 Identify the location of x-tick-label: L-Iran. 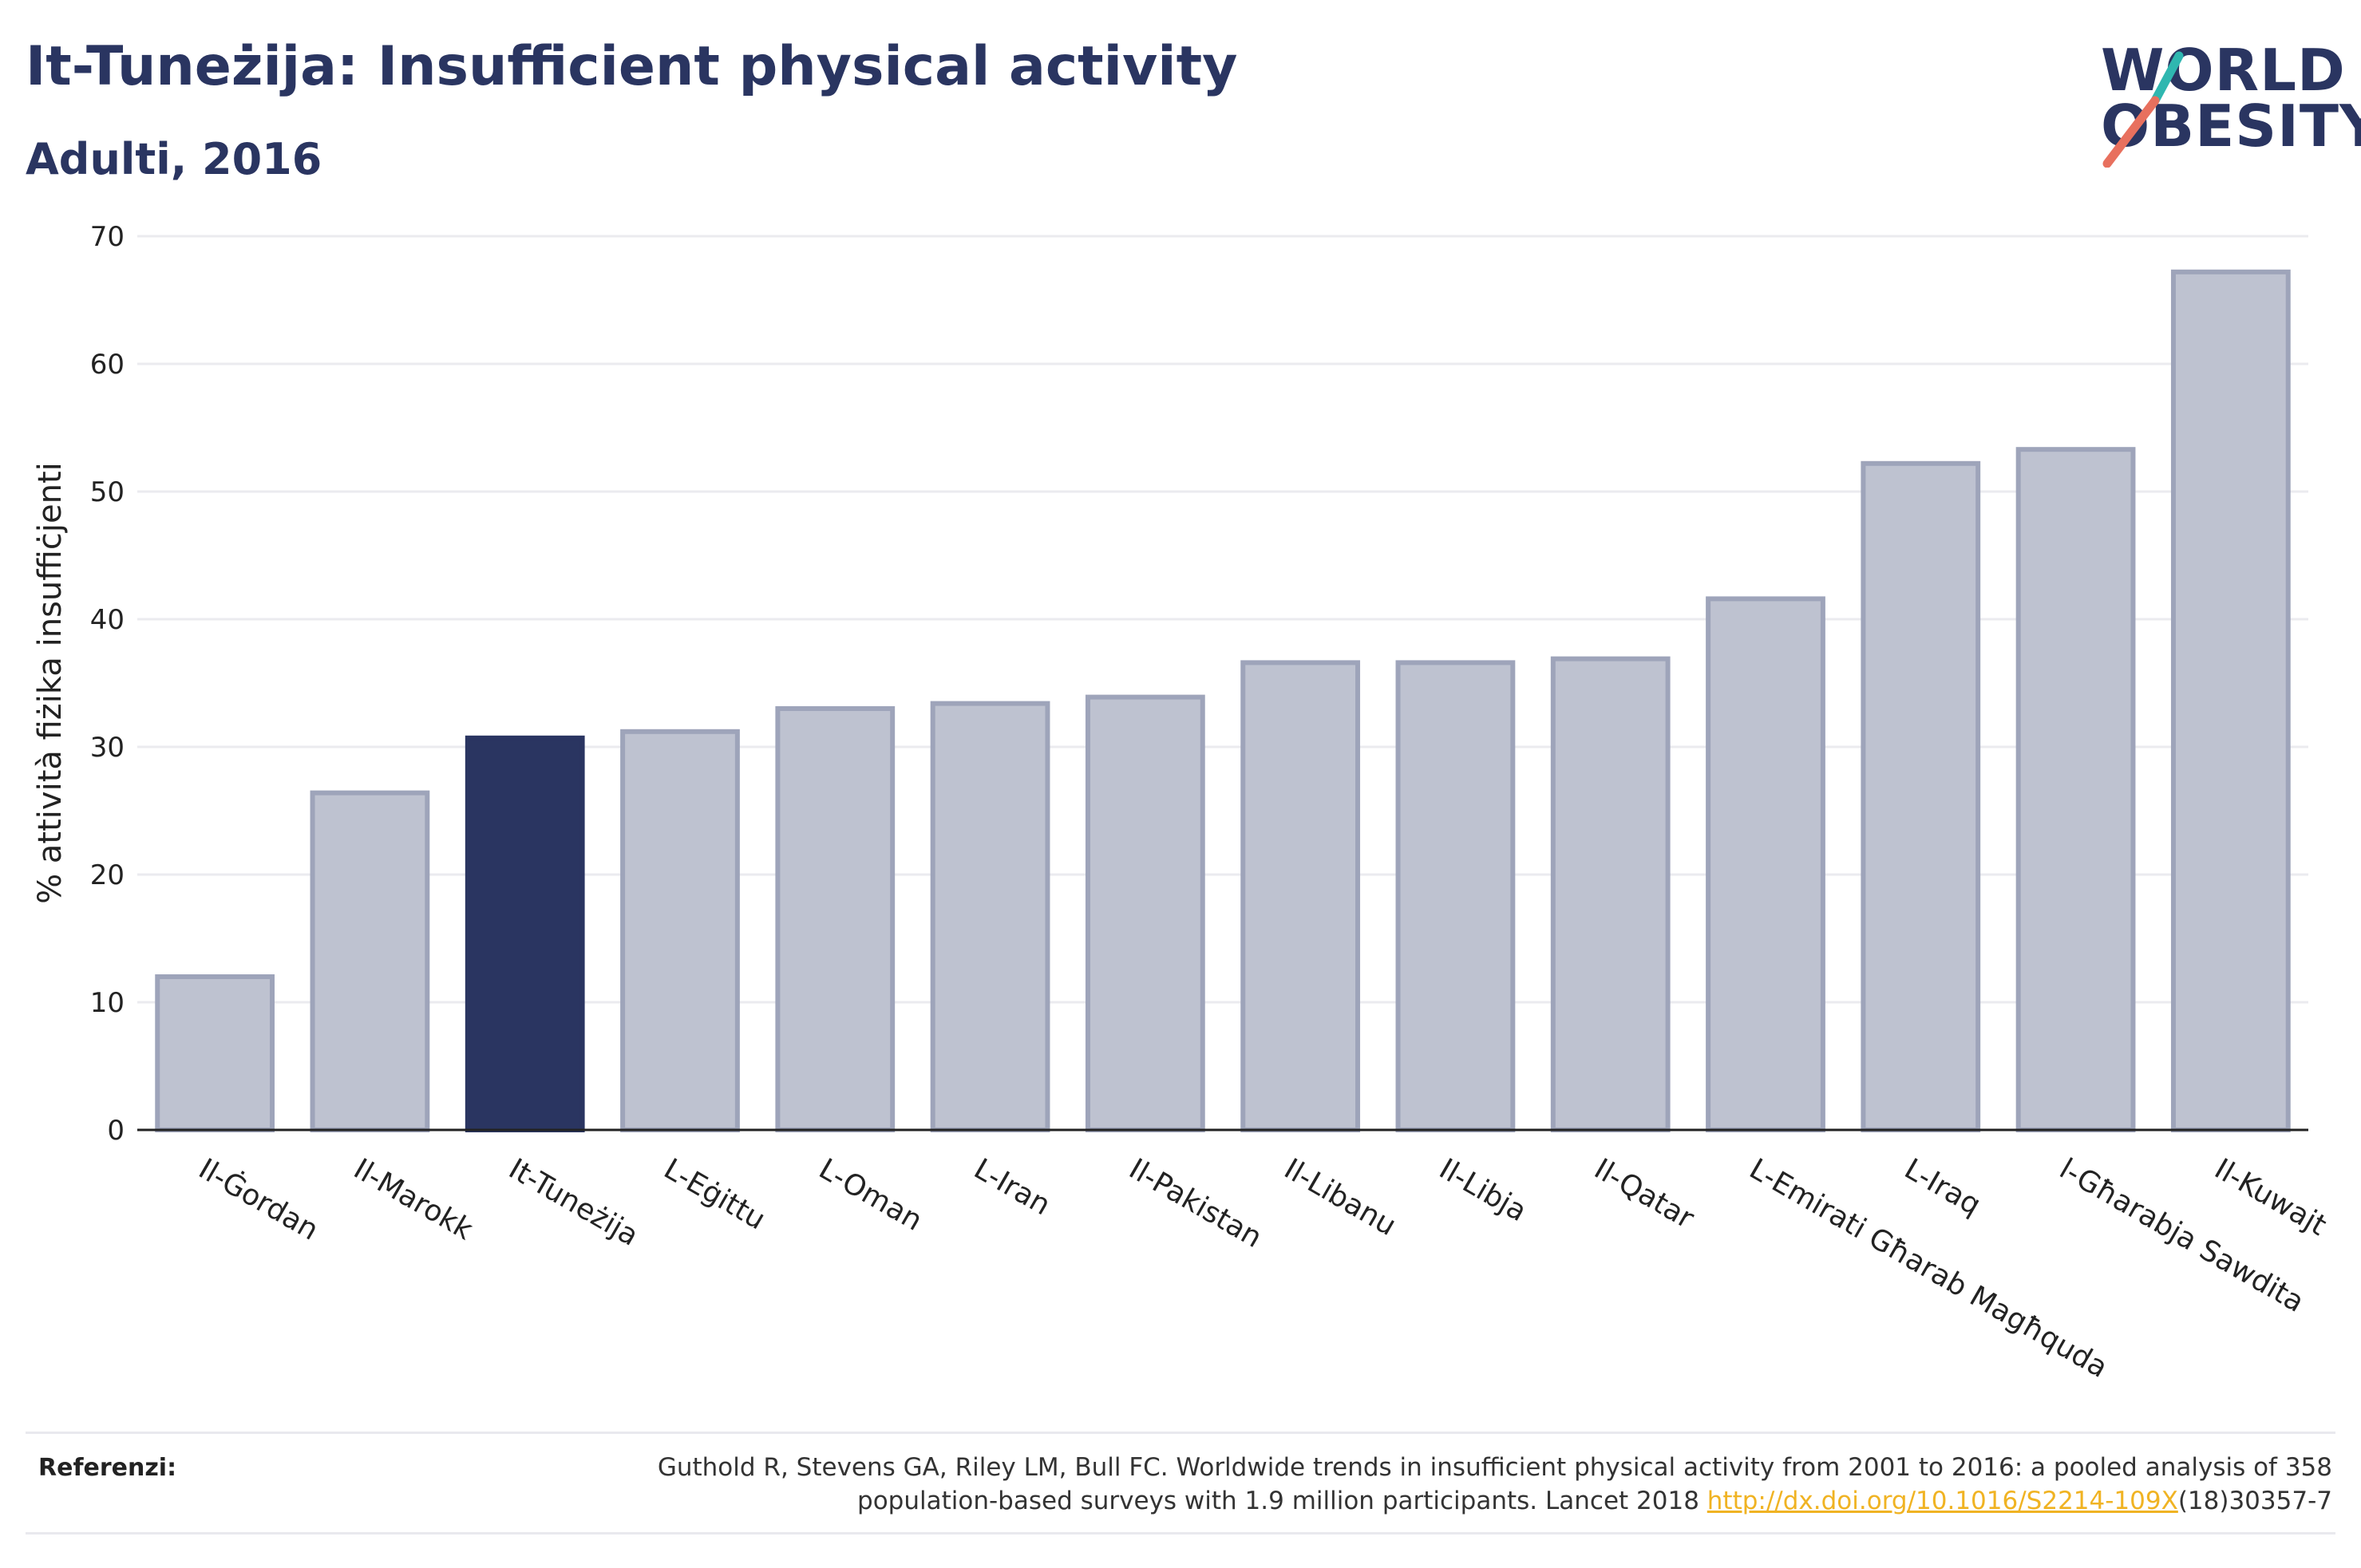
(1011, 1187).